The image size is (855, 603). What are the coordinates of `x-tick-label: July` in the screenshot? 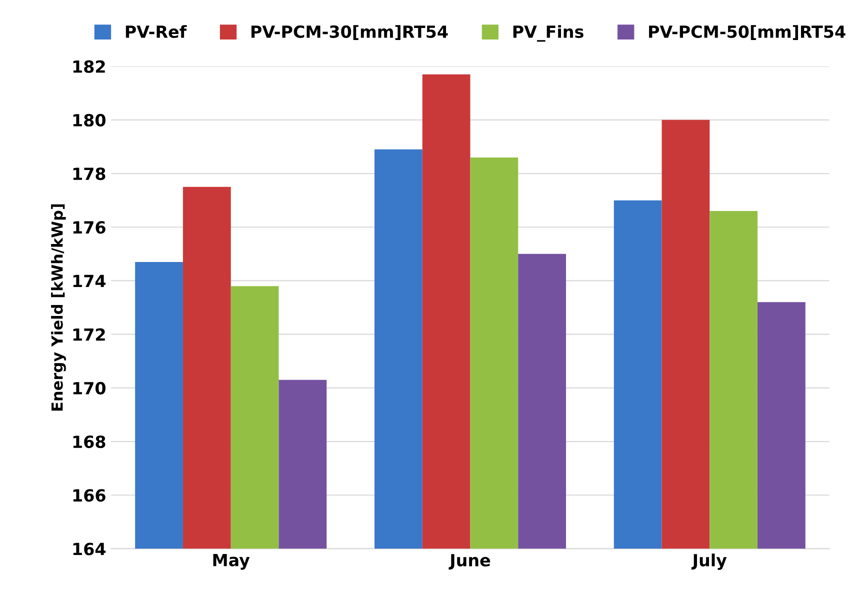 It's located at (709, 562).